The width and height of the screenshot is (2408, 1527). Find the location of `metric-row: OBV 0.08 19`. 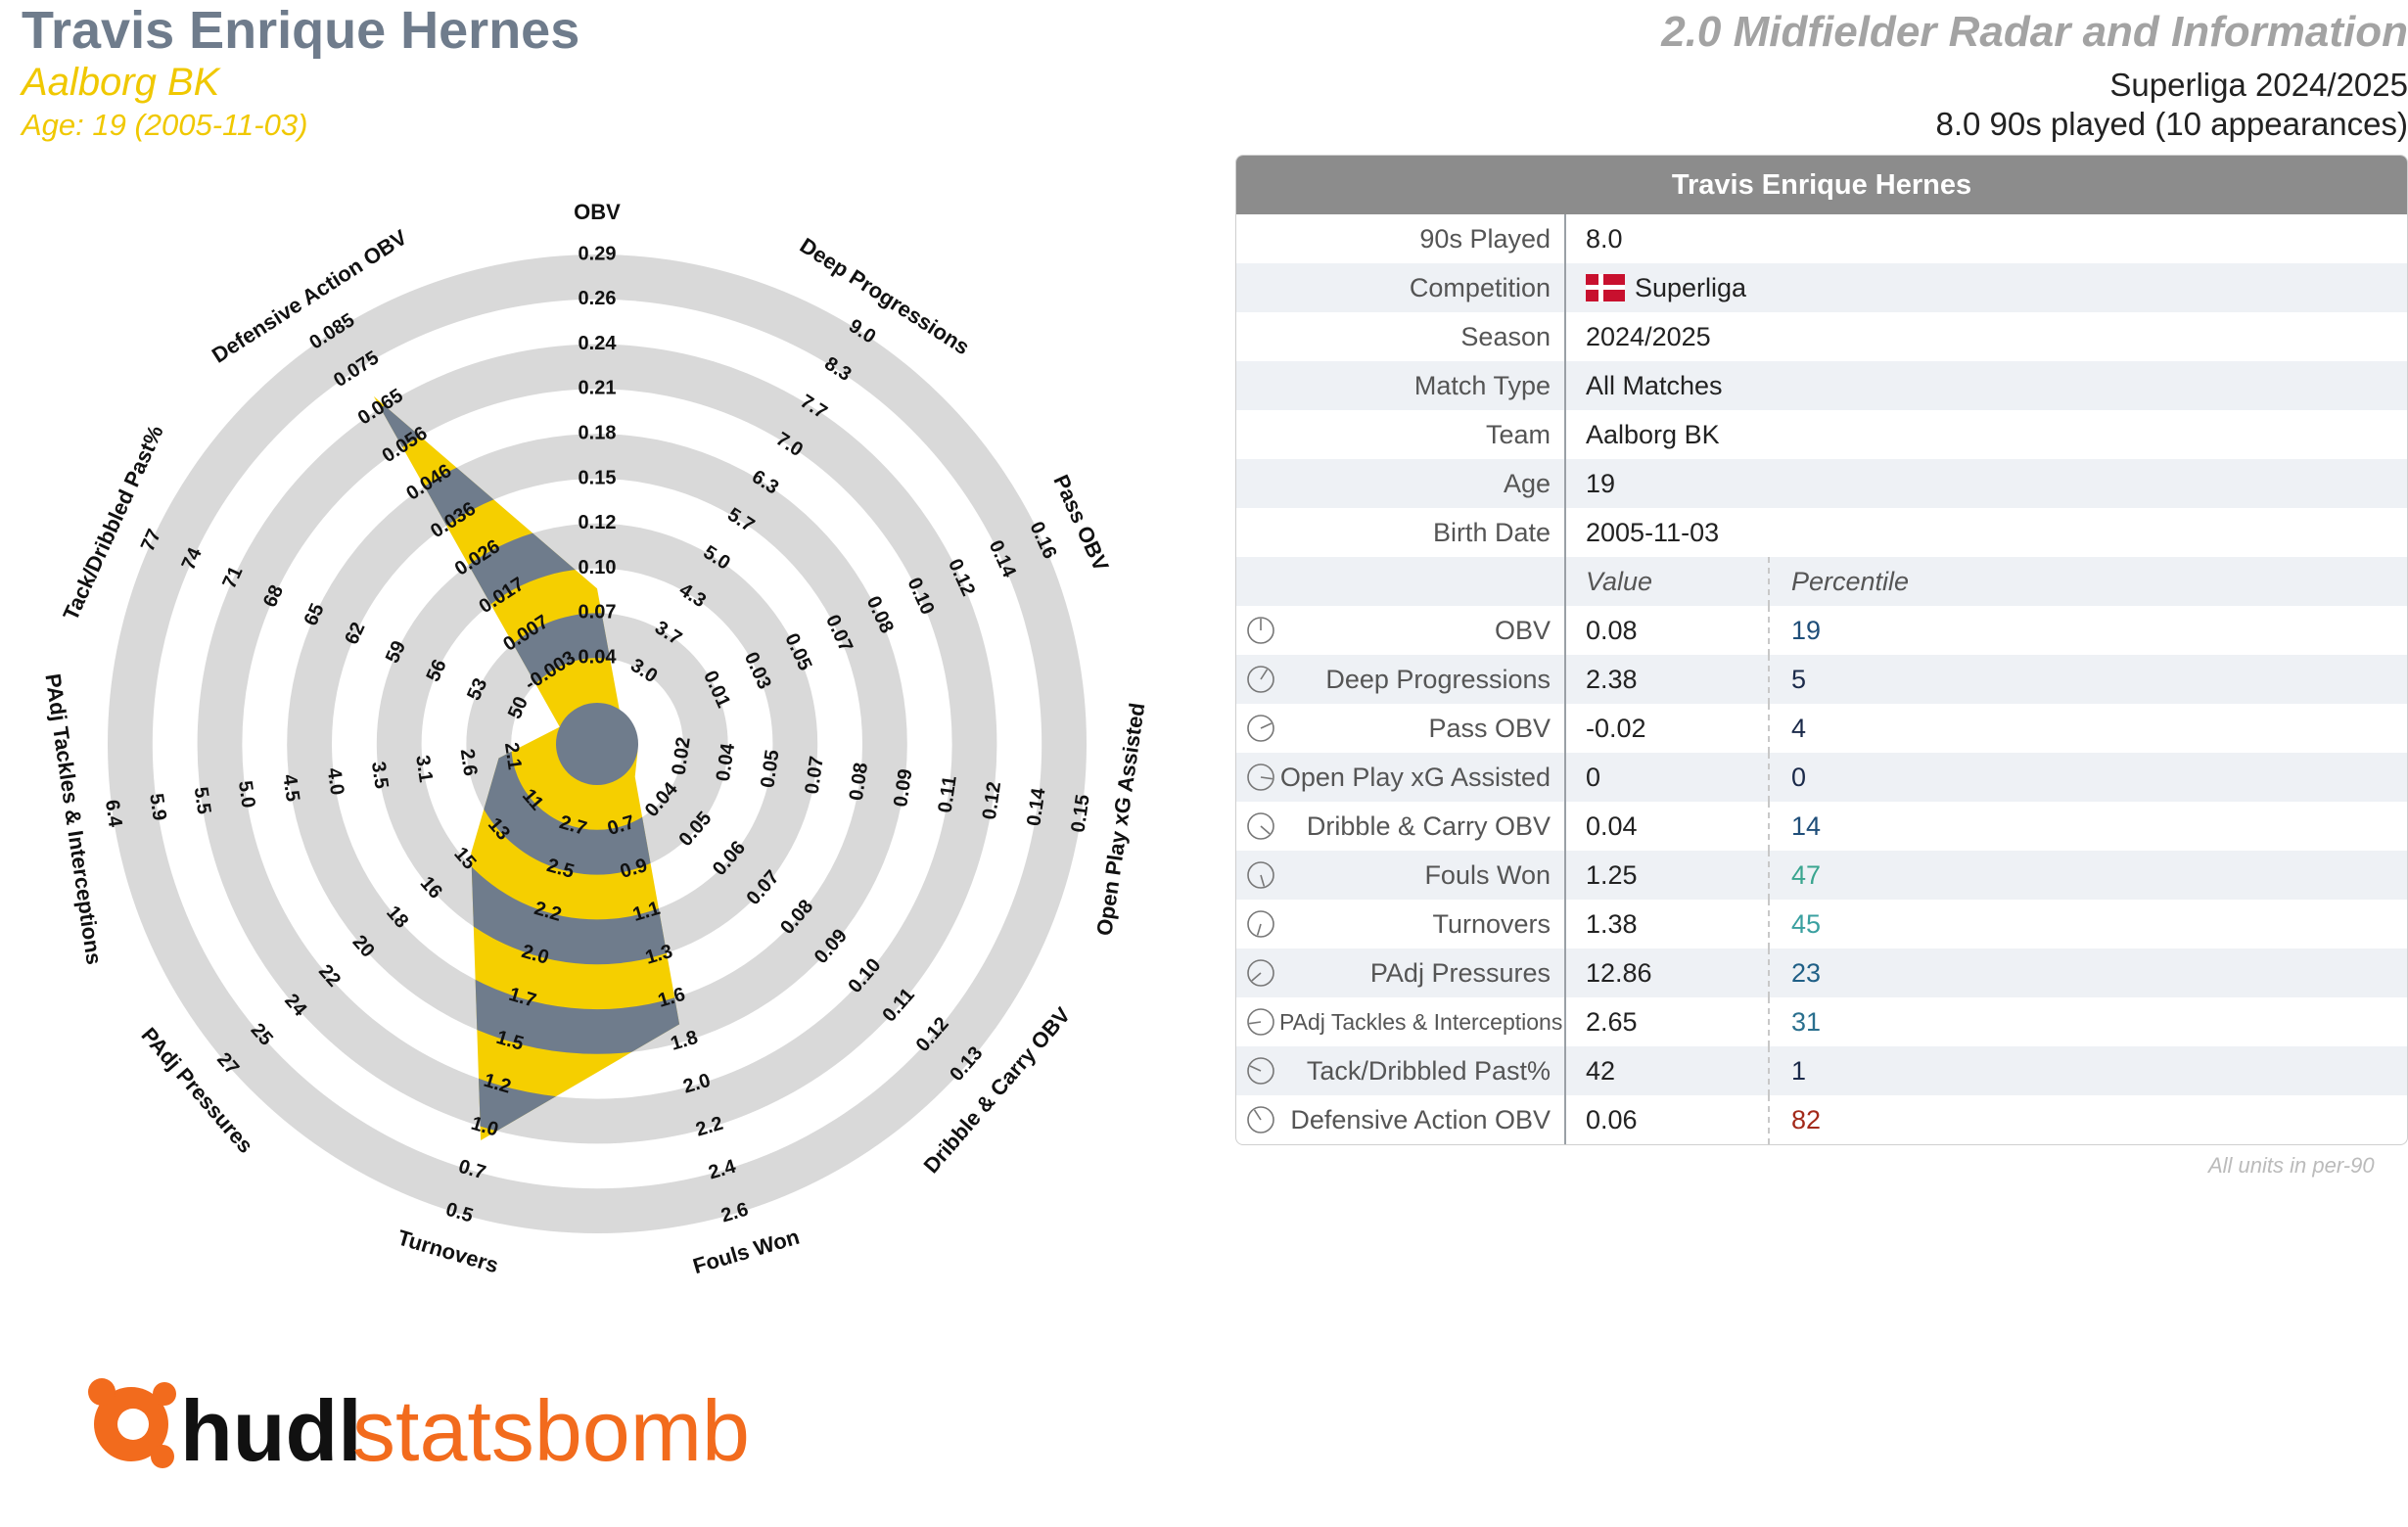

metric-row: OBV 0.08 19 is located at coordinates (1821, 630).